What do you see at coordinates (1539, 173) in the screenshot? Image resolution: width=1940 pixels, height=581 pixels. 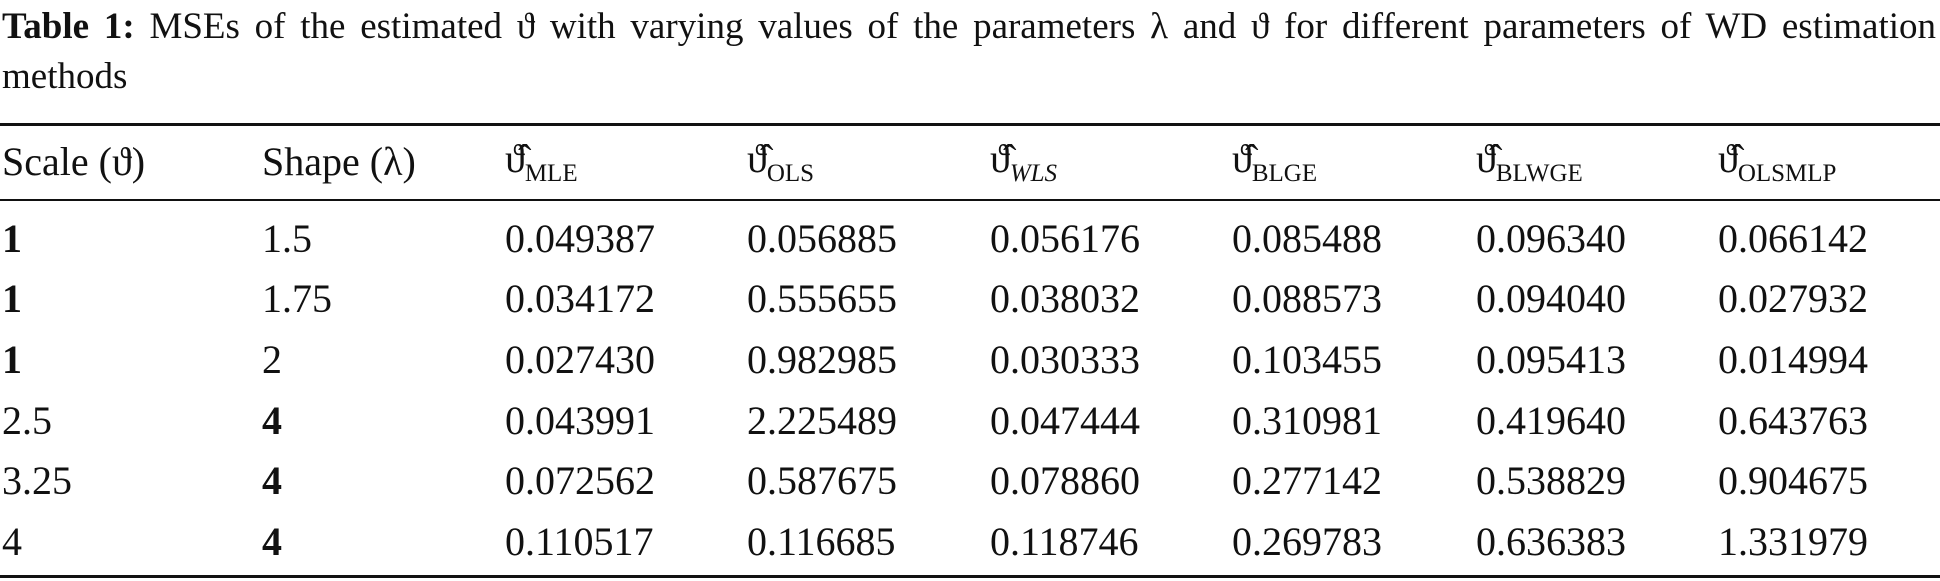 I see `header-subscript: BLWGE` at bounding box center [1539, 173].